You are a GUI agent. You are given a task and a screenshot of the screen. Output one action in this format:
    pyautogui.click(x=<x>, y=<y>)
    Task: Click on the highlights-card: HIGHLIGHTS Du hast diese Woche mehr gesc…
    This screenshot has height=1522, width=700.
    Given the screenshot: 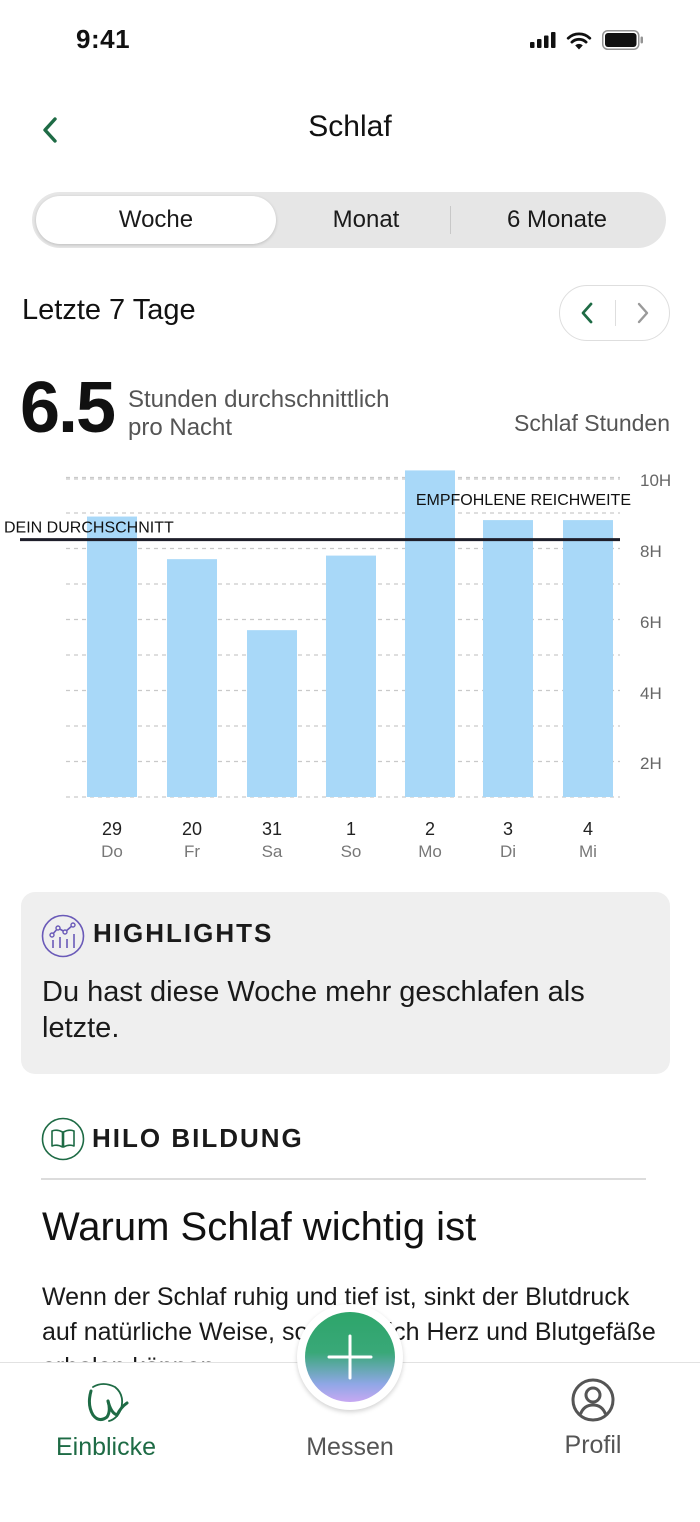 What is the action you would take?
    pyautogui.click(x=345, y=983)
    